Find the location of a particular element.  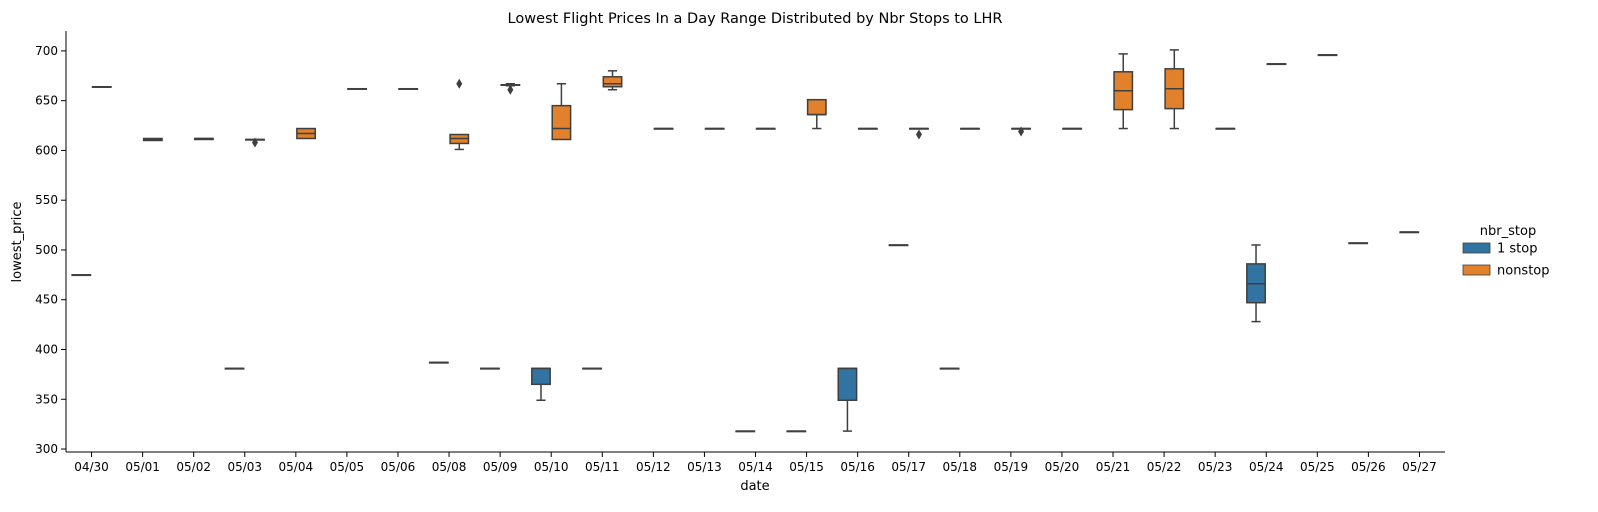

legend-label-nonstop: nonstop is located at coordinates (1523, 271).